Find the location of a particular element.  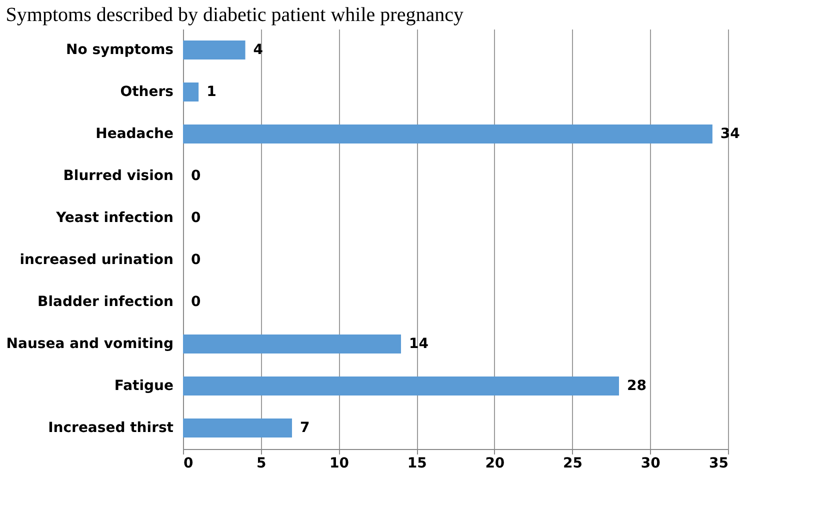

x-tick-label: 10 is located at coordinates (339, 464).